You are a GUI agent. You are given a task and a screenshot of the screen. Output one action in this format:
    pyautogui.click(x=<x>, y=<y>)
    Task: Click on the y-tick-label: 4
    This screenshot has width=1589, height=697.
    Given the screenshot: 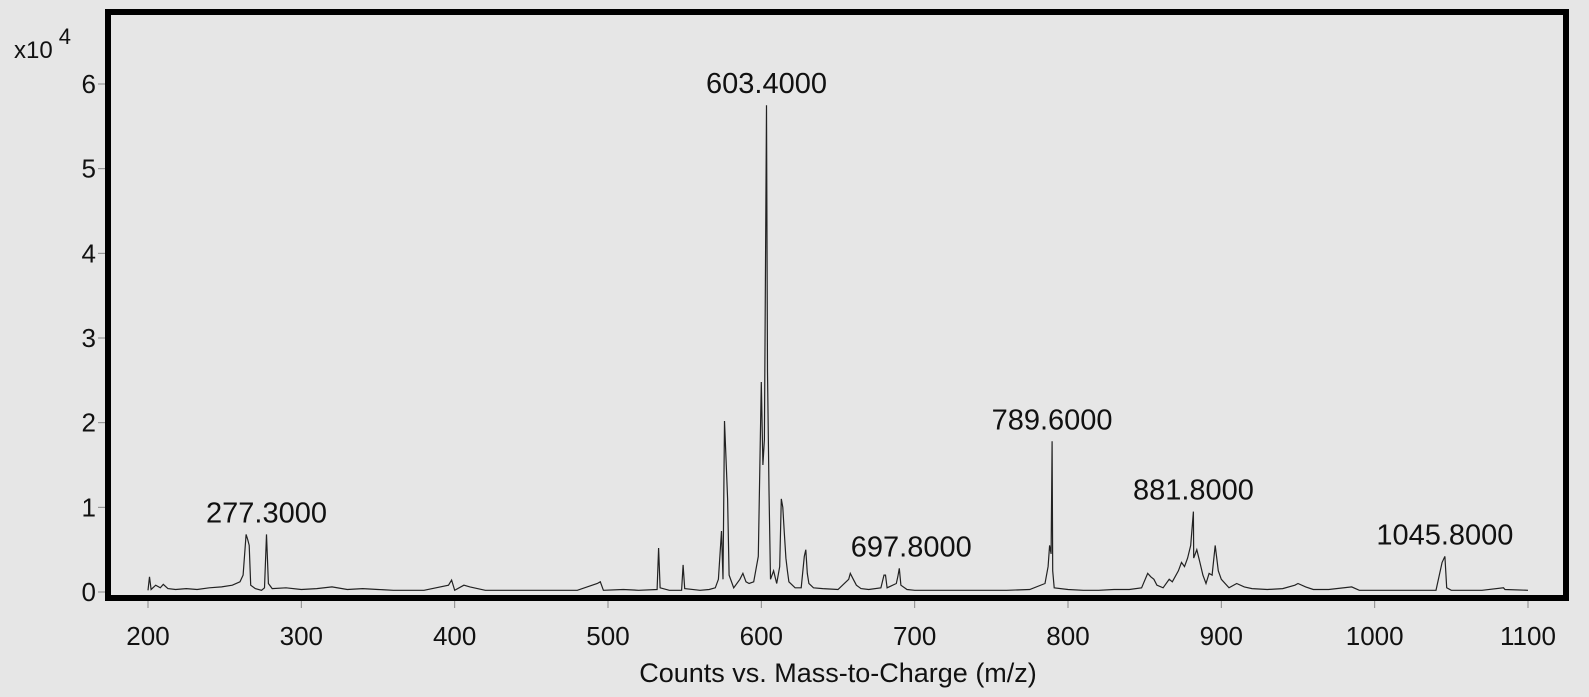 What is the action you would take?
    pyautogui.click(x=89, y=253)
    